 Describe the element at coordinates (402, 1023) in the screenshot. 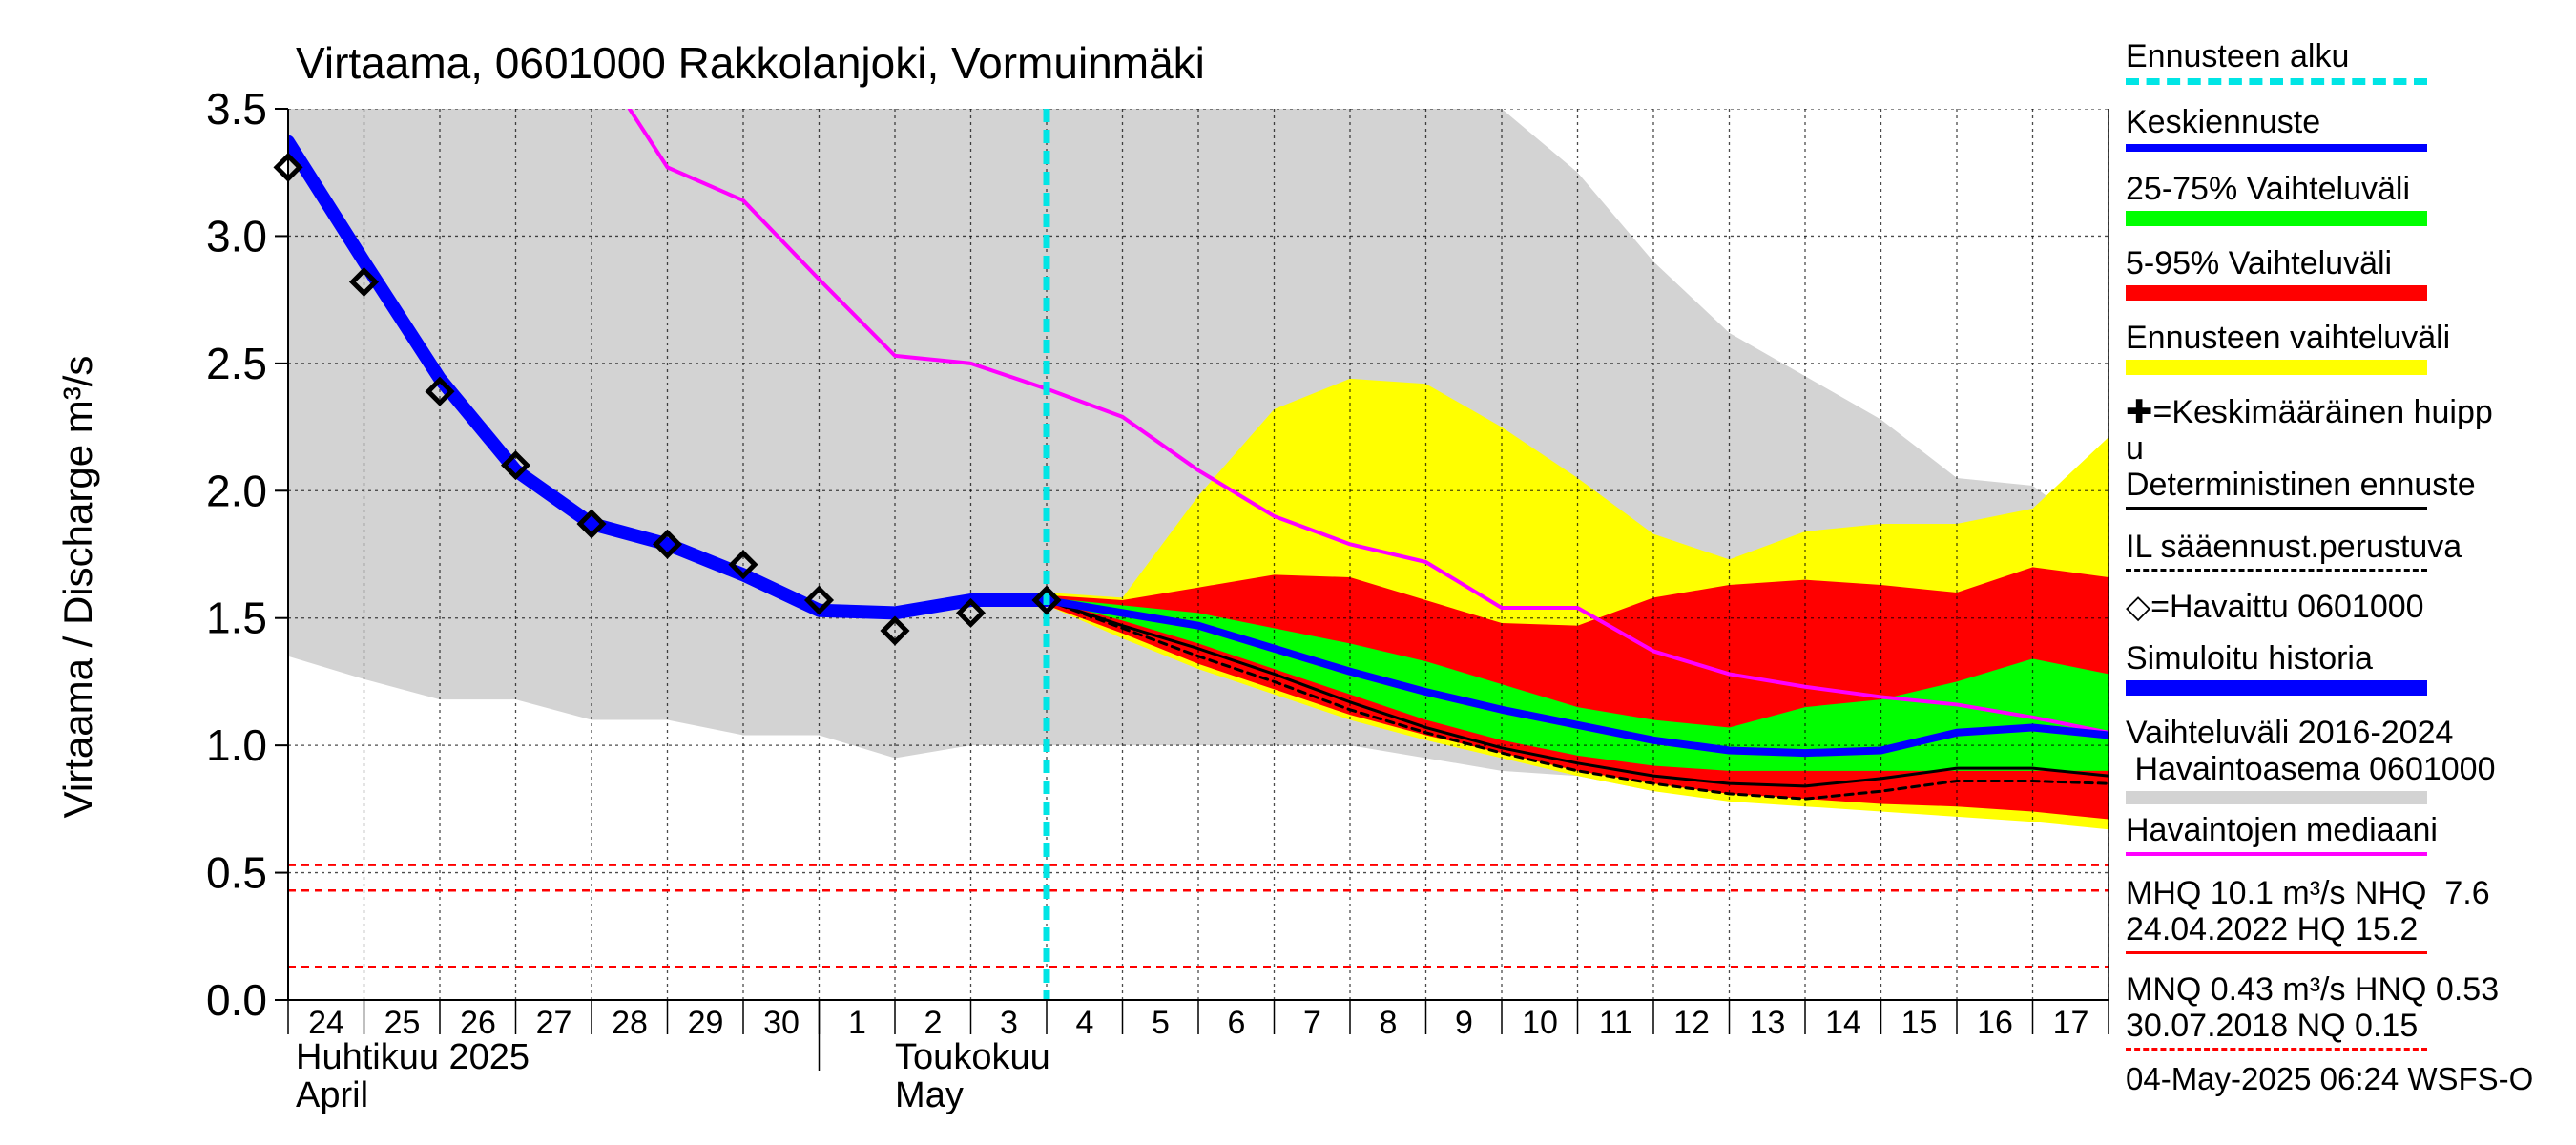

I see `x-tick-label: 25` at that location.